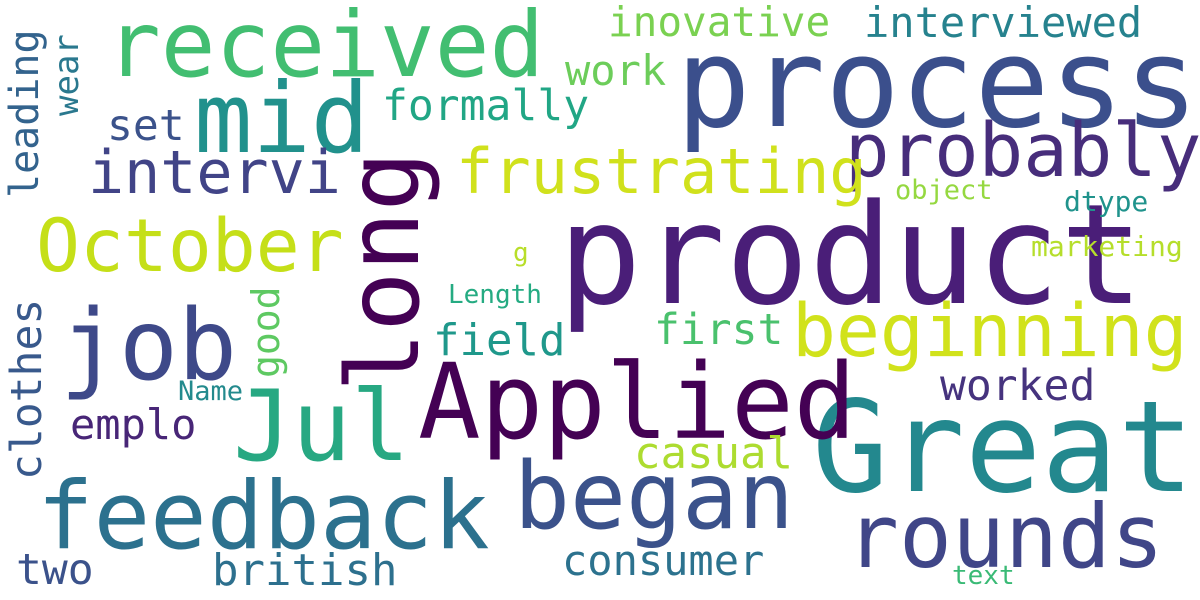  Describe the element at coordinates (983, 576) in the screenshot. I see `word-text: text` at that location.